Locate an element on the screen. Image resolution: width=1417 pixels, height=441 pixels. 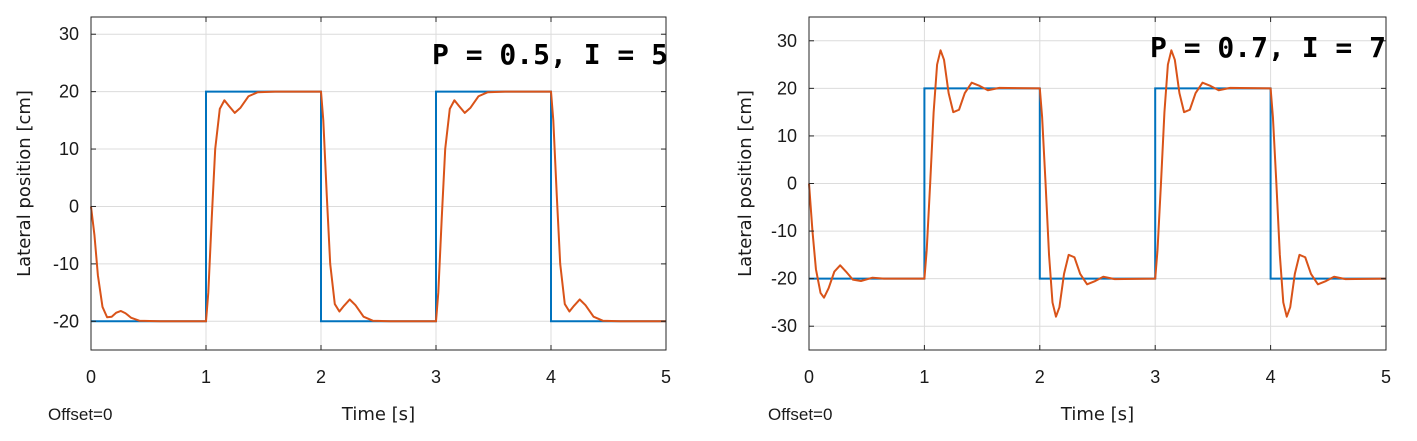
y-tick-label: -30 is located at coordinates (784, 326).